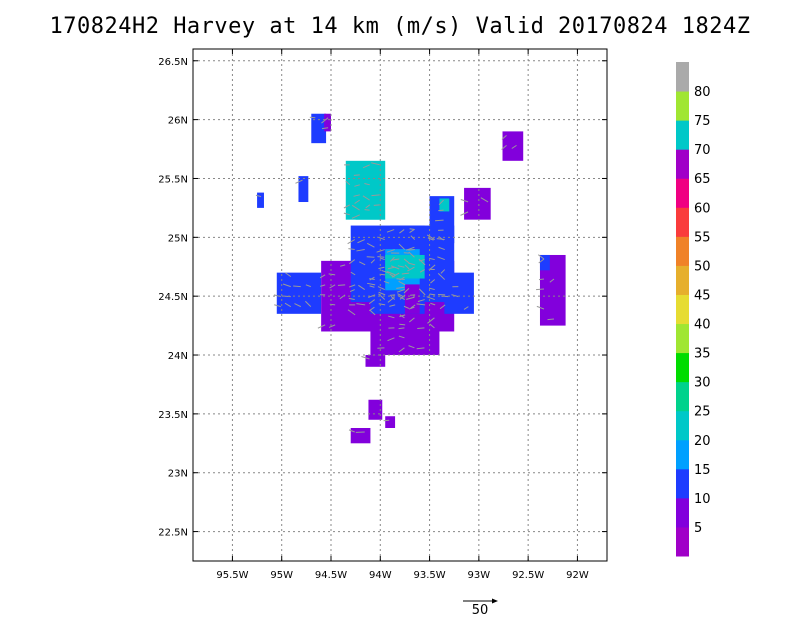  Describe the element at coordinates (380, 575) in the screenshot. I see `x-tick-label-3: 94W` at that location.